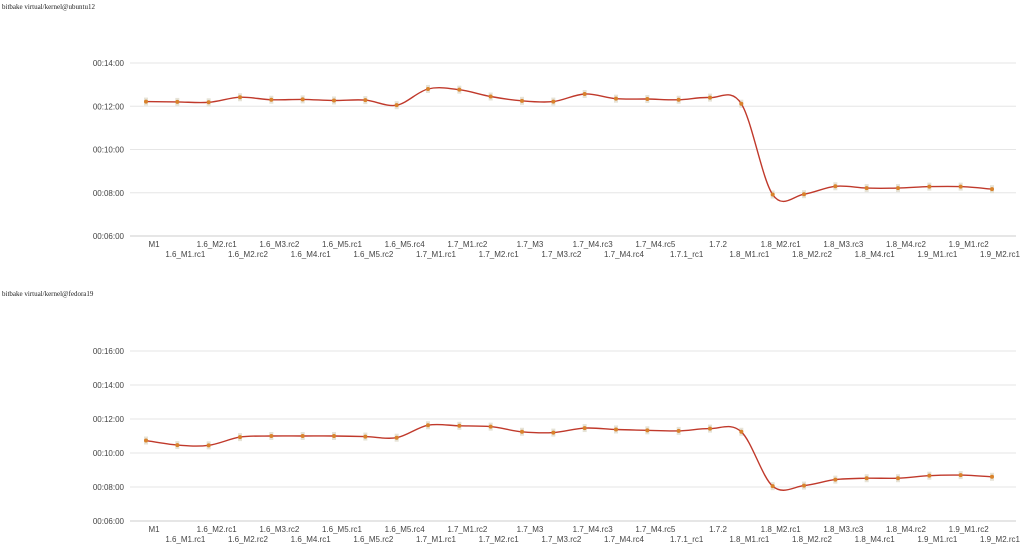  What do you see at coordinates (248, 539) in the screenshot?
I see `x-tick-label: 1.6_M2.rc2` at bounding box center [248, 539].